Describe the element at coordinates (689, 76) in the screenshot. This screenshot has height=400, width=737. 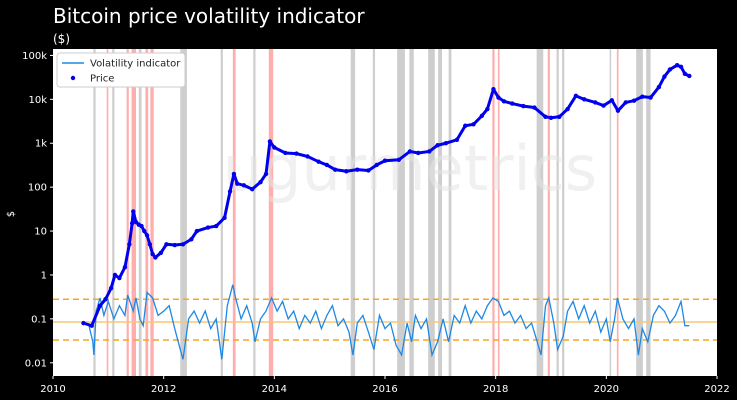
I see `price-point` at that location.